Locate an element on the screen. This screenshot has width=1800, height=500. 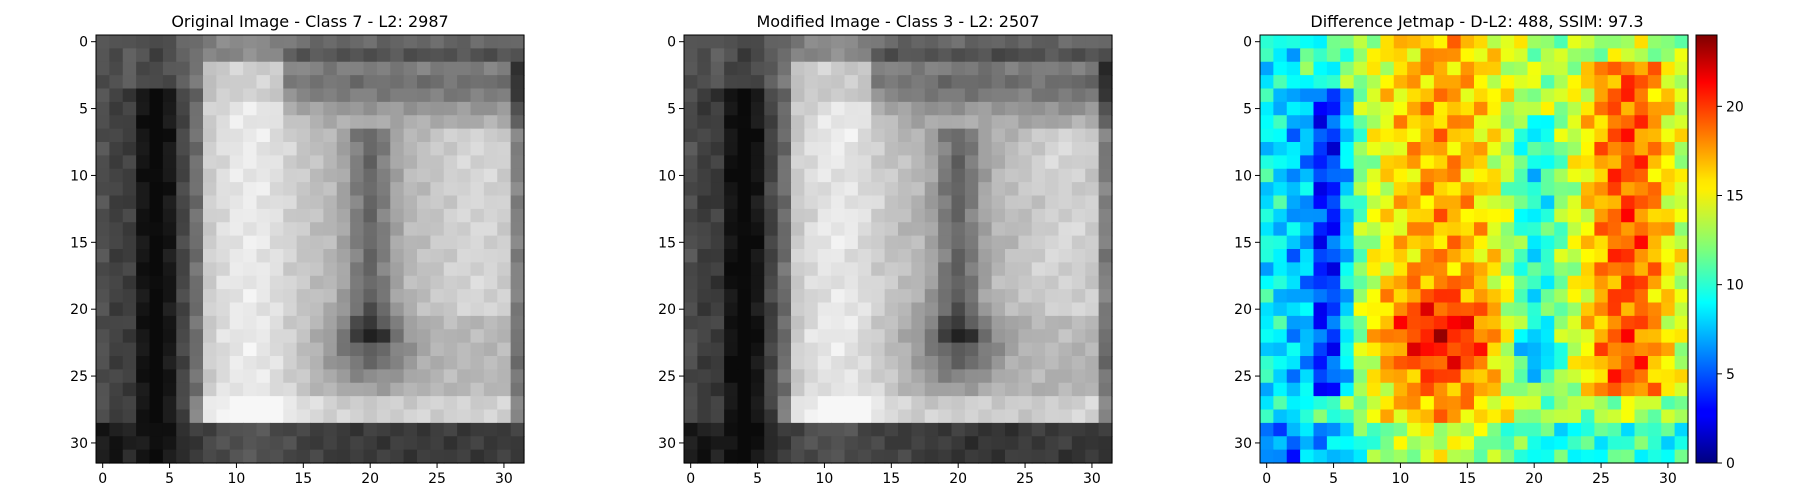
x-tick-label: 25 is located at coordinates (1025, 479).